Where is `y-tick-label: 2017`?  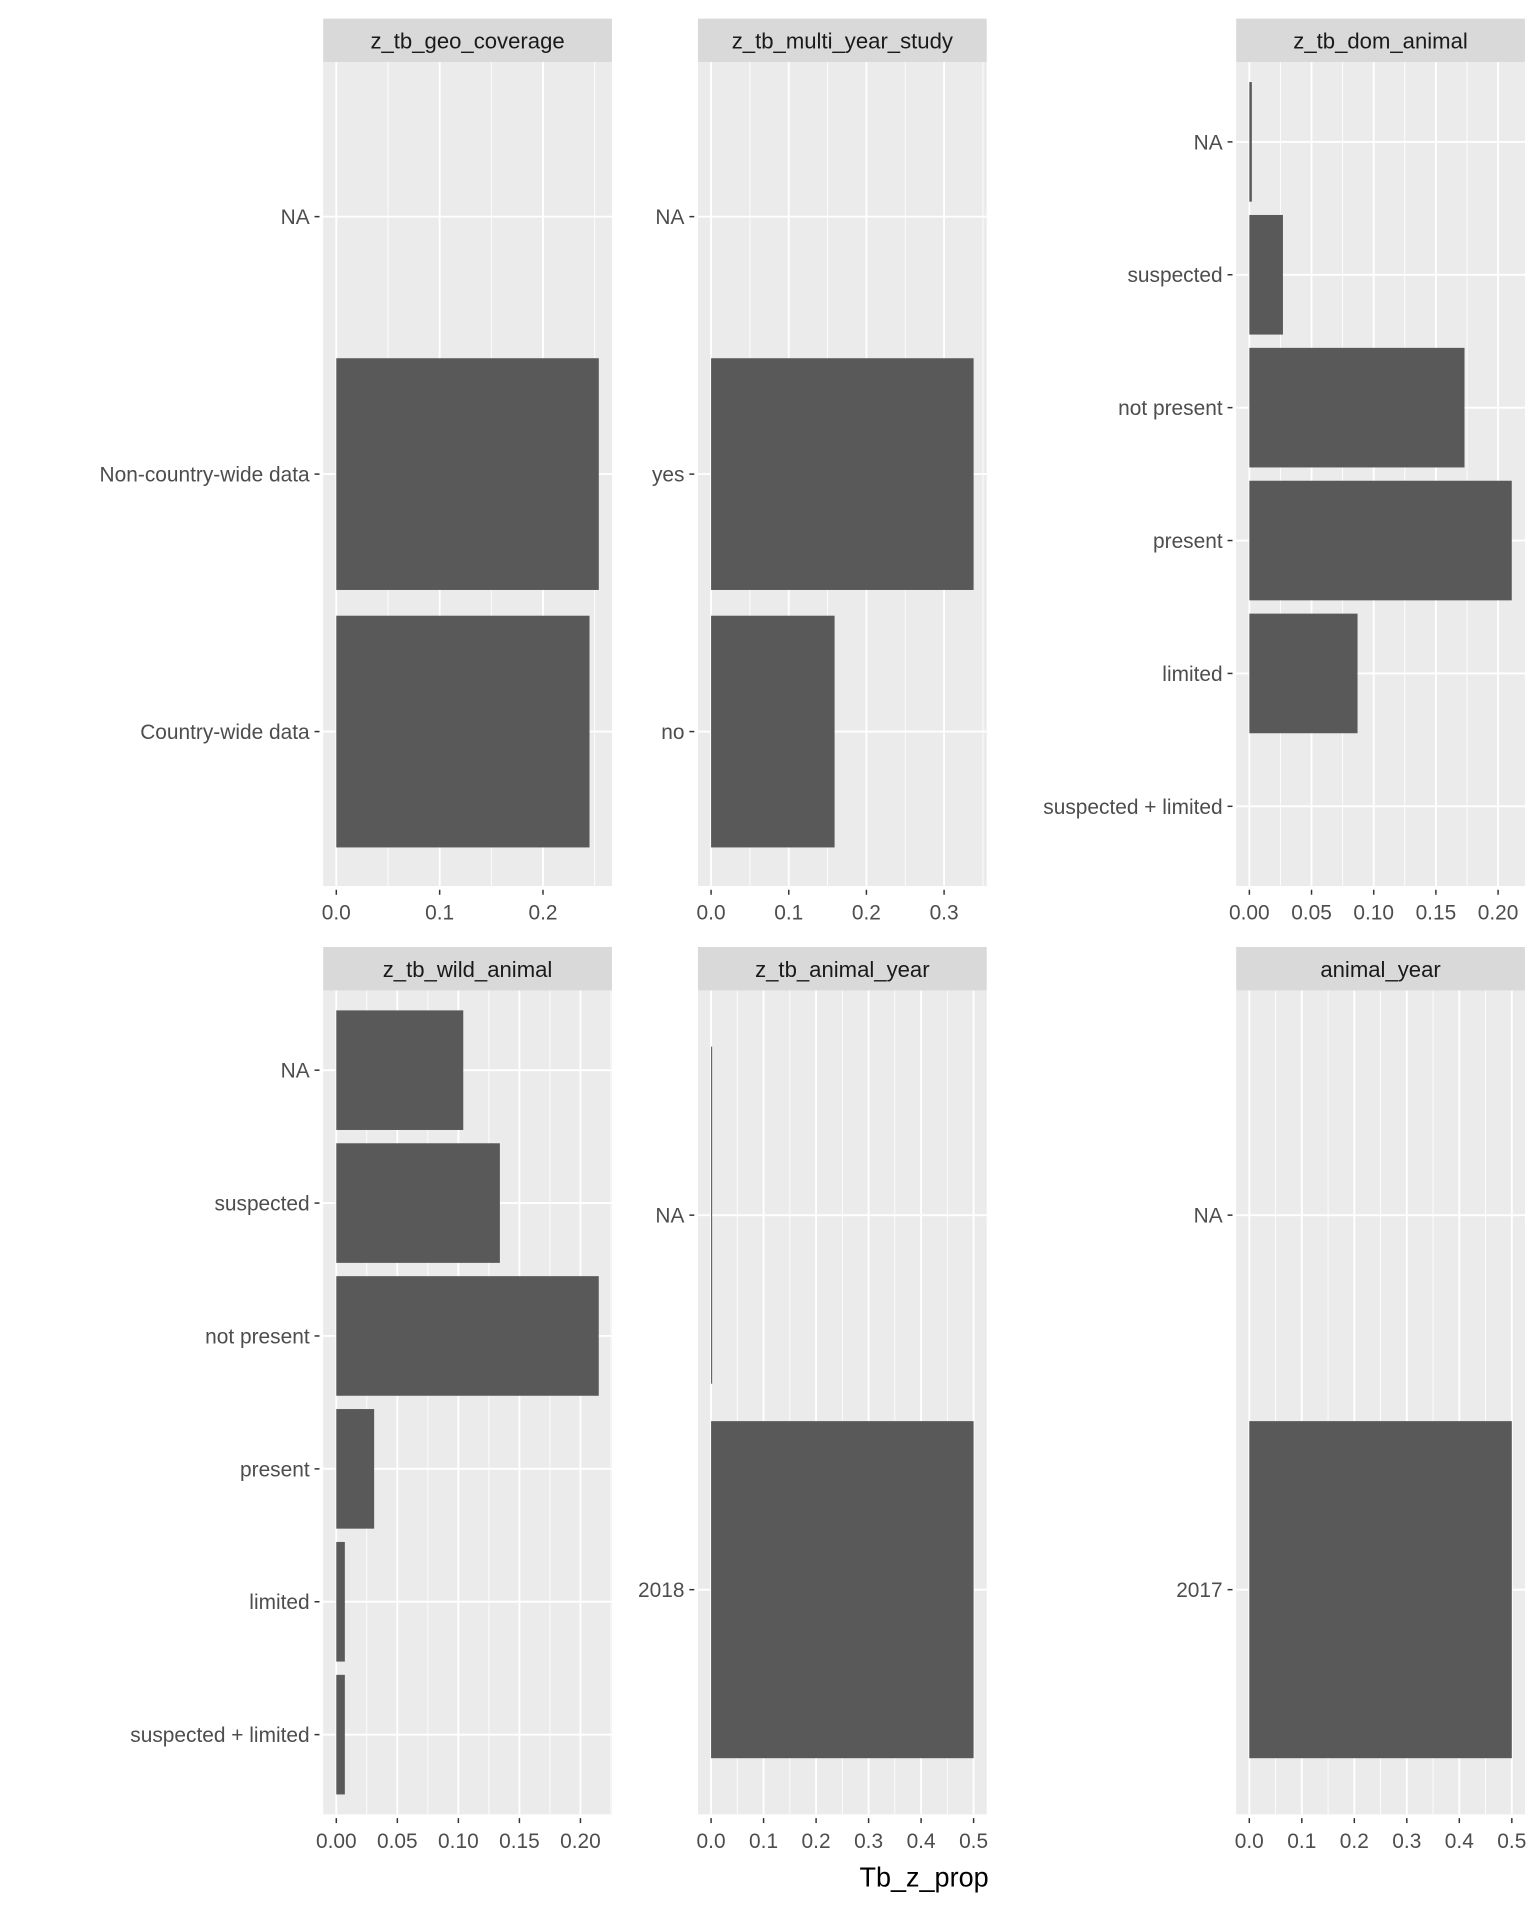 y-tick-label: 2017 is located at coordinates (1199, 1590).